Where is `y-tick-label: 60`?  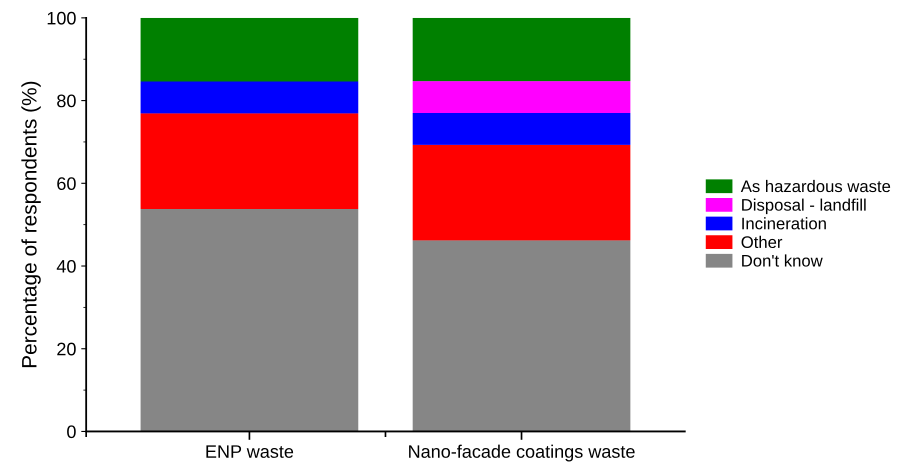
y-tick-label: 60 is located at coordinates (66, 183).